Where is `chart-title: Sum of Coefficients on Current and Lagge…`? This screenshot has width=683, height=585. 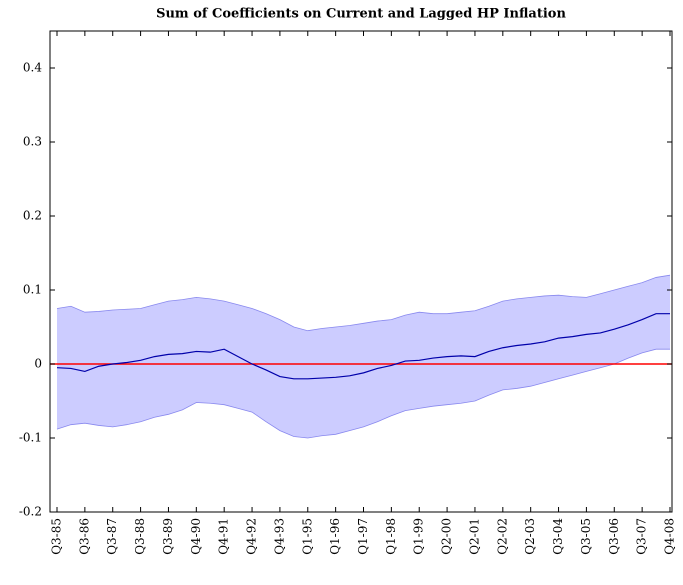 chart-title: Sum of Coefficients on Current and Lagge… is located at coordinates (361, 14).